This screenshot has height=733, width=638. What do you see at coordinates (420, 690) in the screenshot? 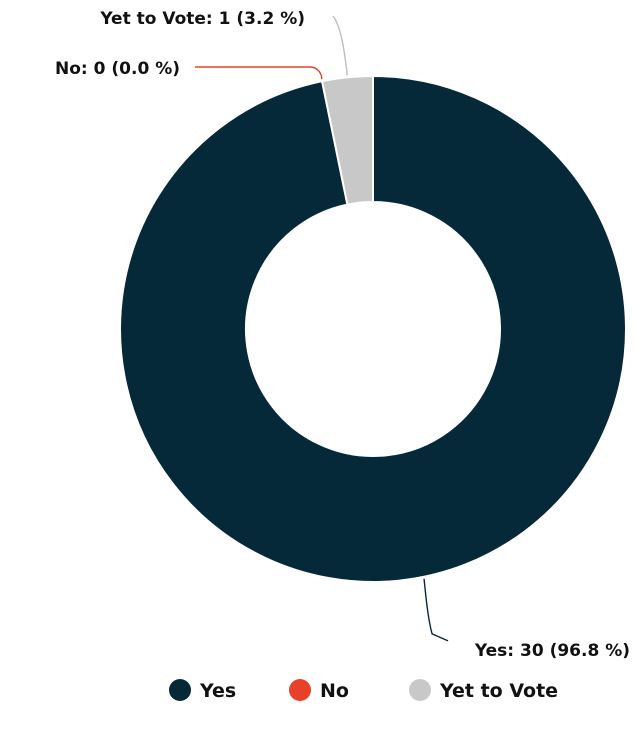
I see `legend-marker-yet-to-vote` at bounding box center [420, 690].